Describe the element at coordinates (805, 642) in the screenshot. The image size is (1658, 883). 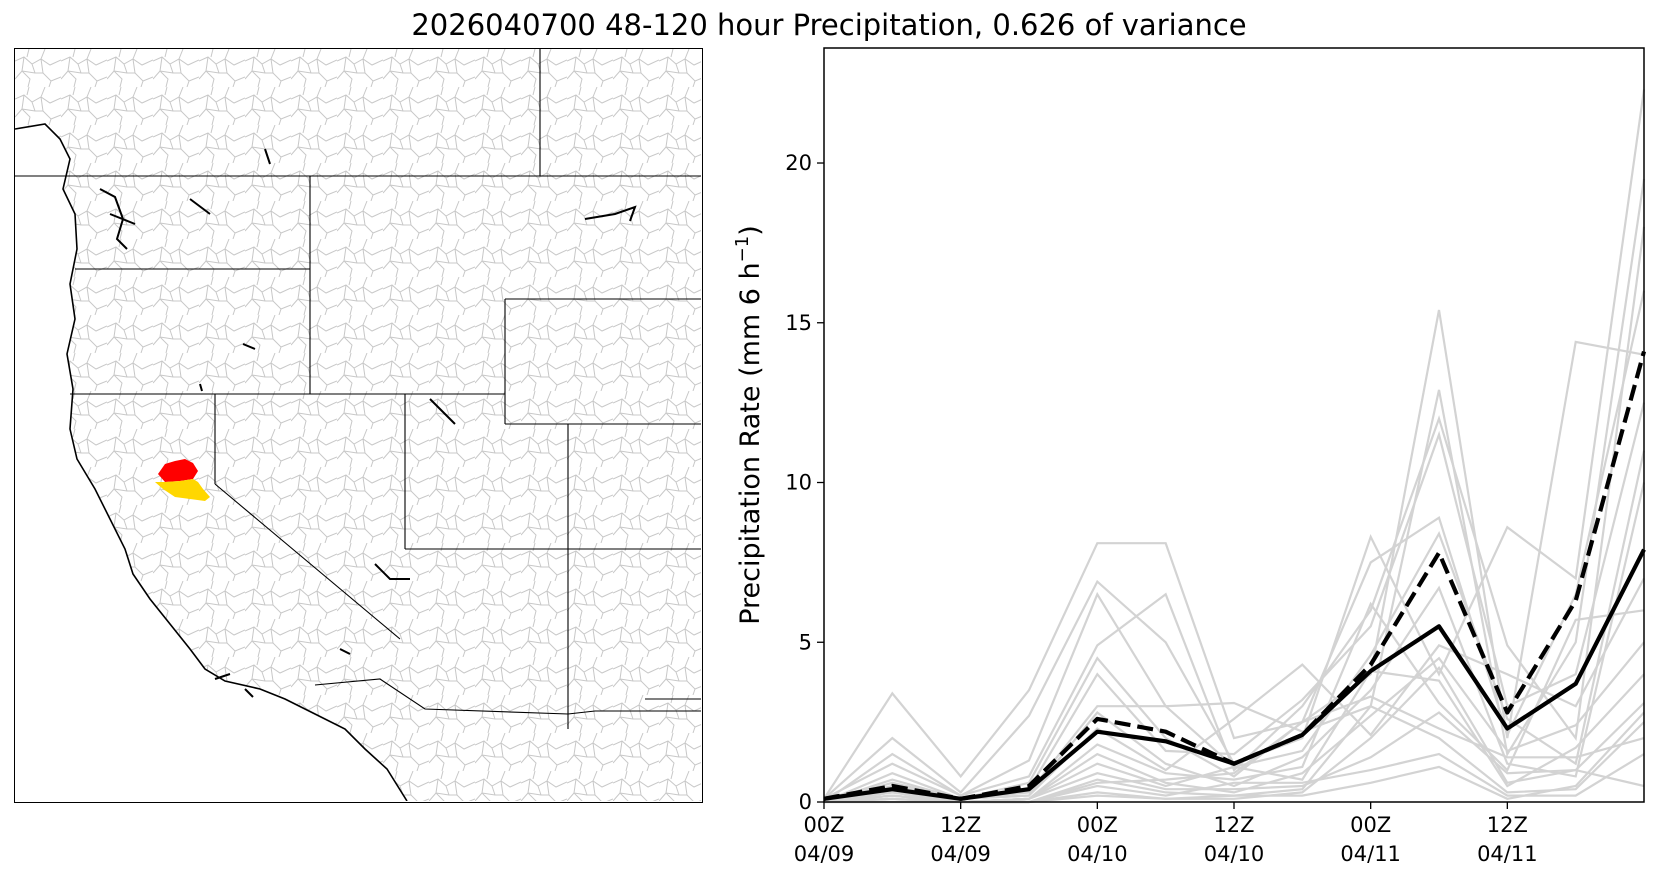
I see `y-tick-label: 5` at that location.